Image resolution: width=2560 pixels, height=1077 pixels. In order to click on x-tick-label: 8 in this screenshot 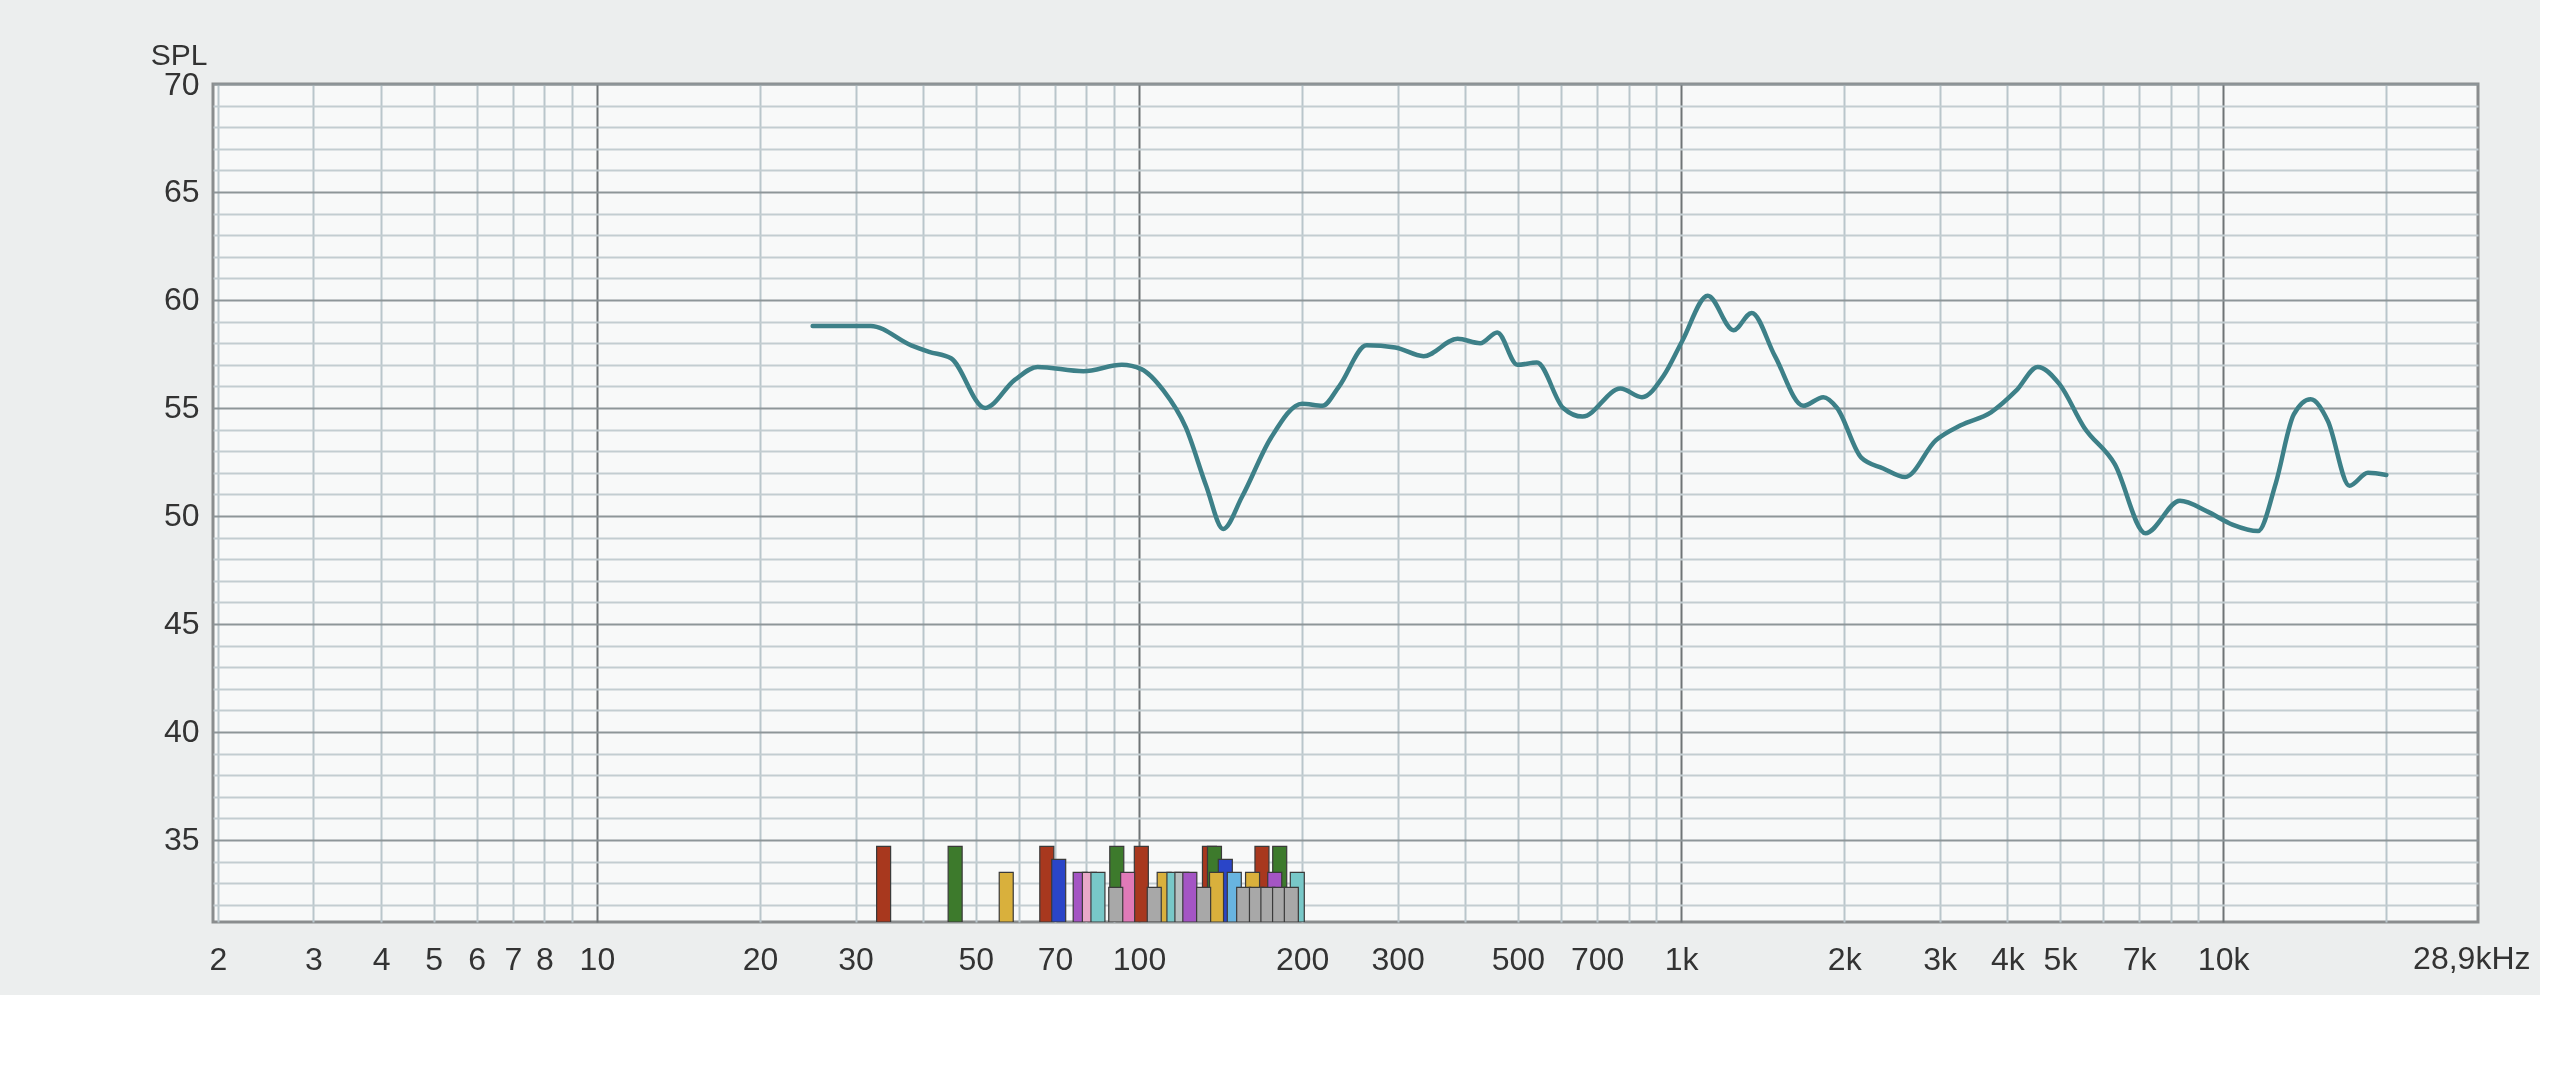, I will do `click(544, 958)`.